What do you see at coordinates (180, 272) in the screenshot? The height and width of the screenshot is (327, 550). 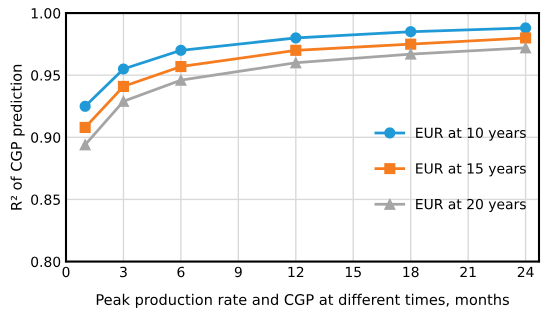 I see `x-tick-label: 6` at bounding box center [180, 272].